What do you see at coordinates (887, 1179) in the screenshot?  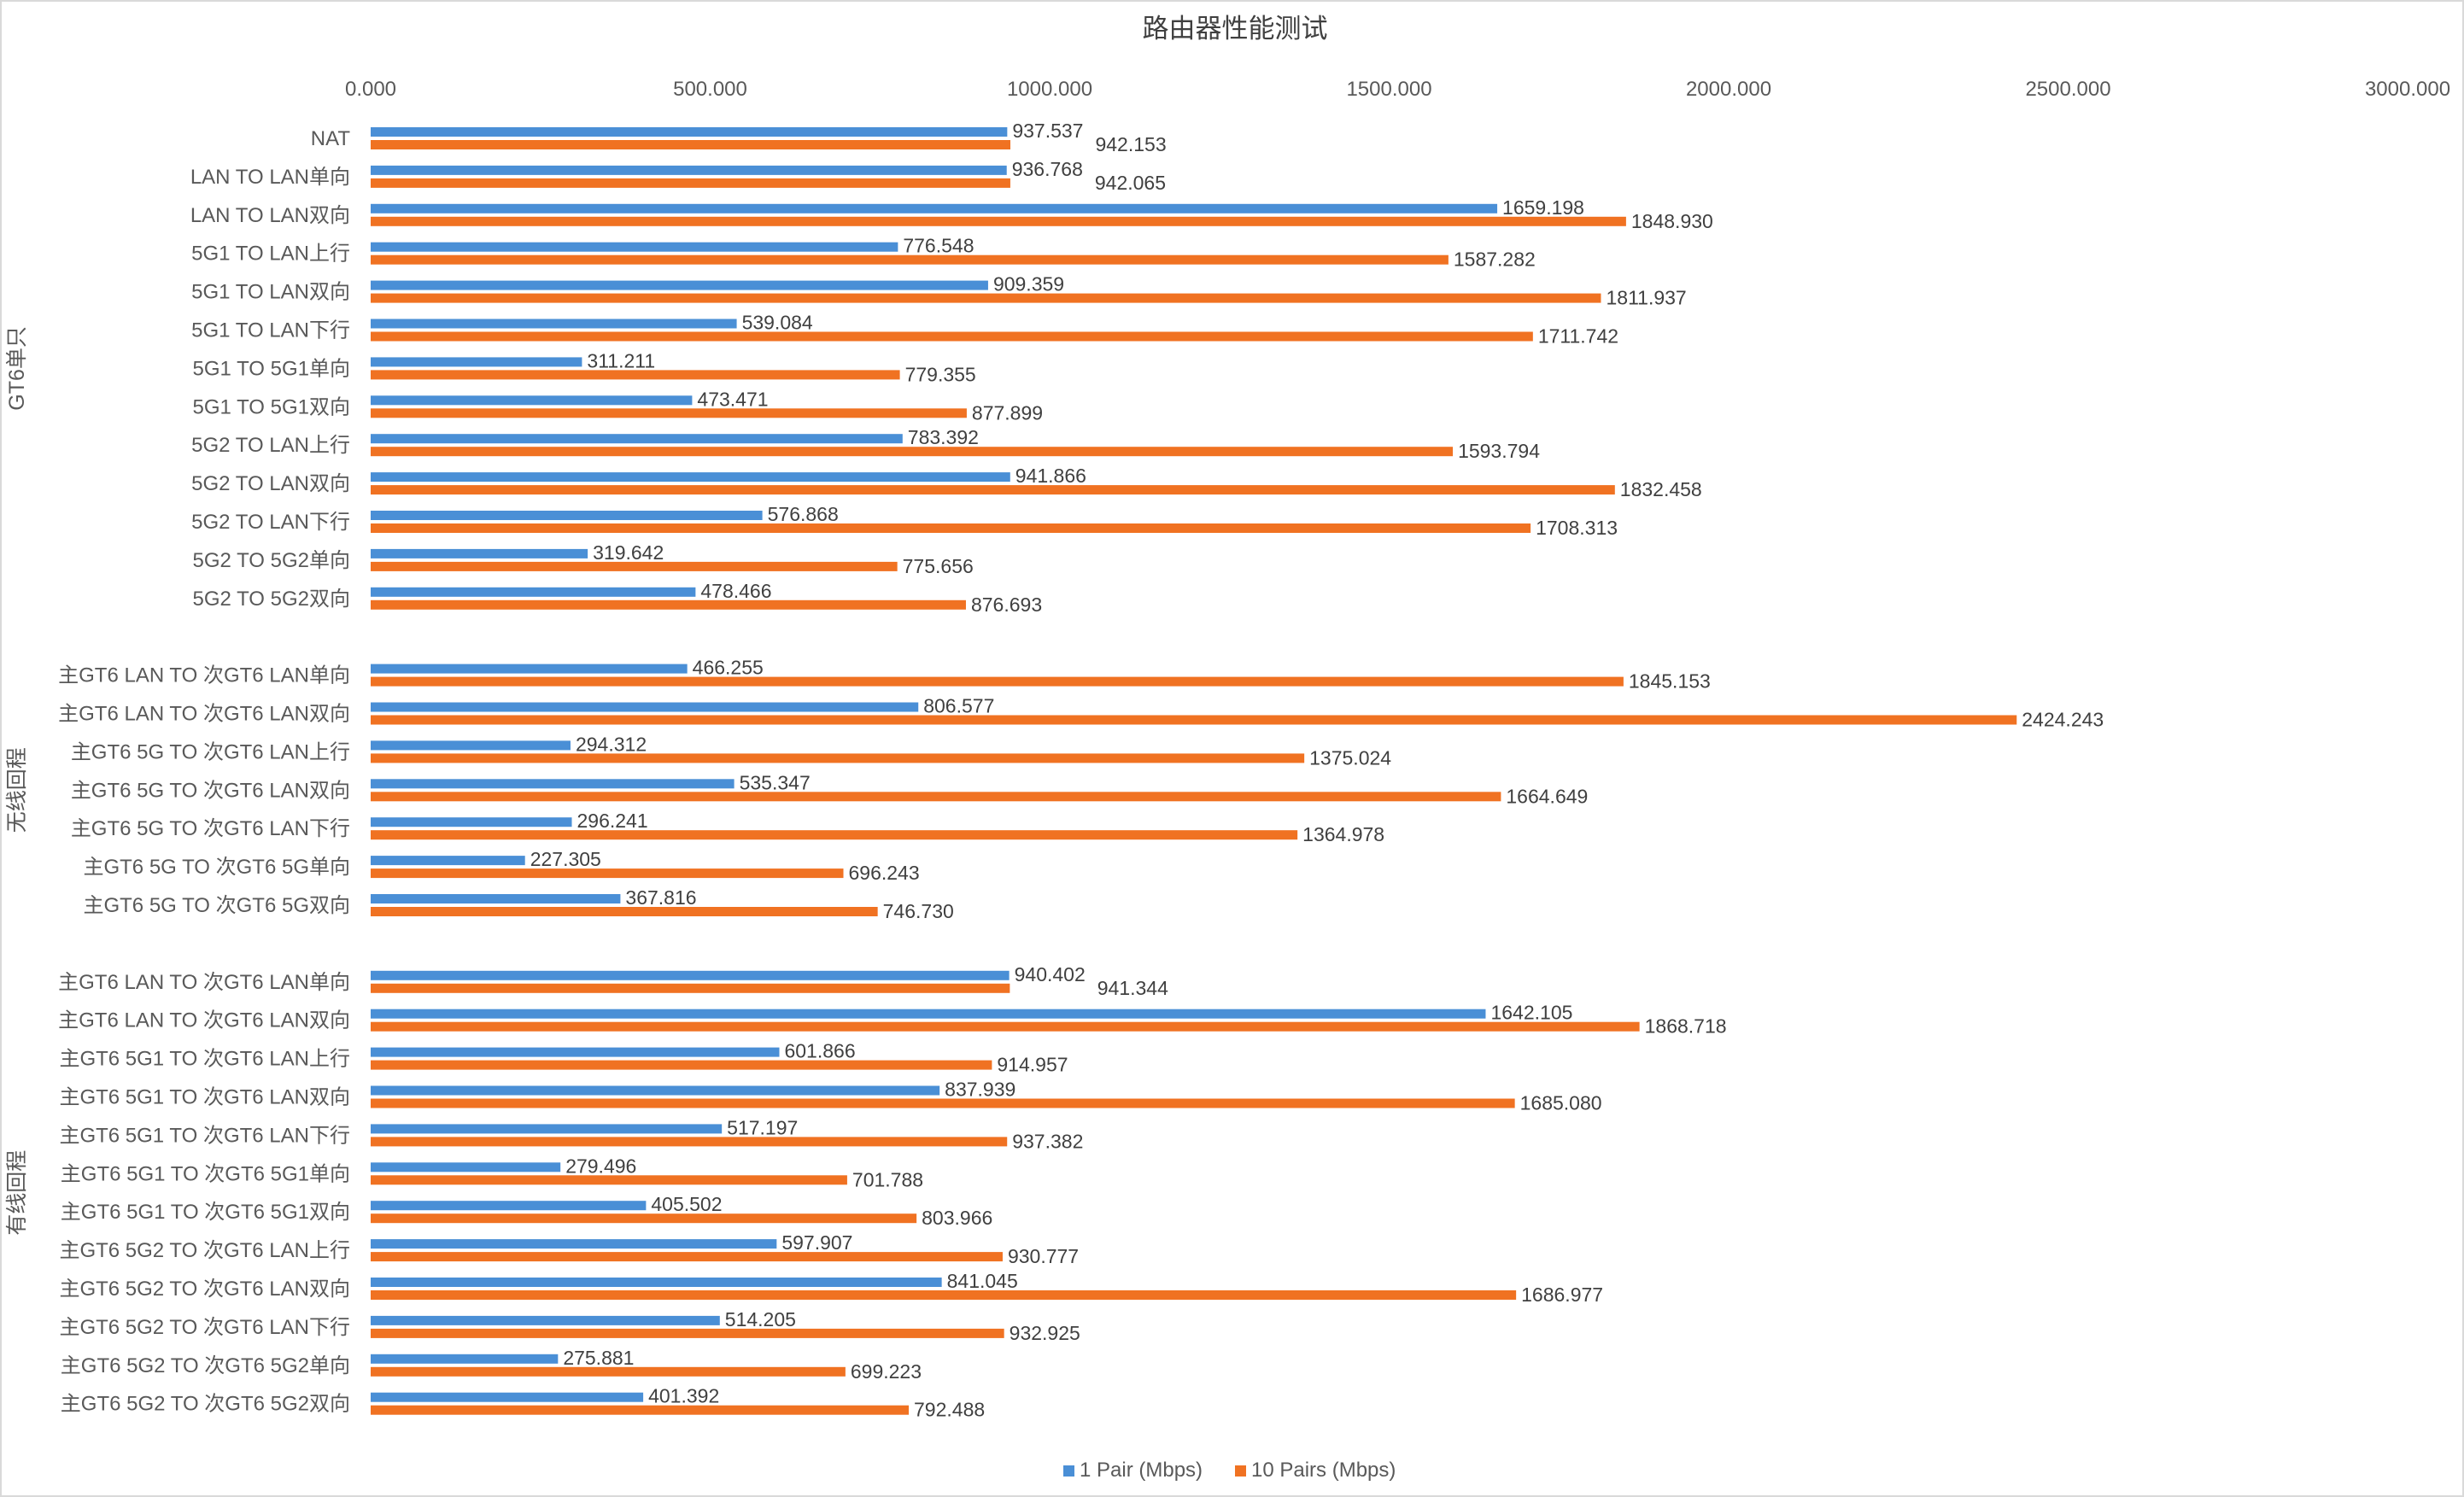 I see `data-label-10-pairs: 701.788` at bounding box center [887, 1179].